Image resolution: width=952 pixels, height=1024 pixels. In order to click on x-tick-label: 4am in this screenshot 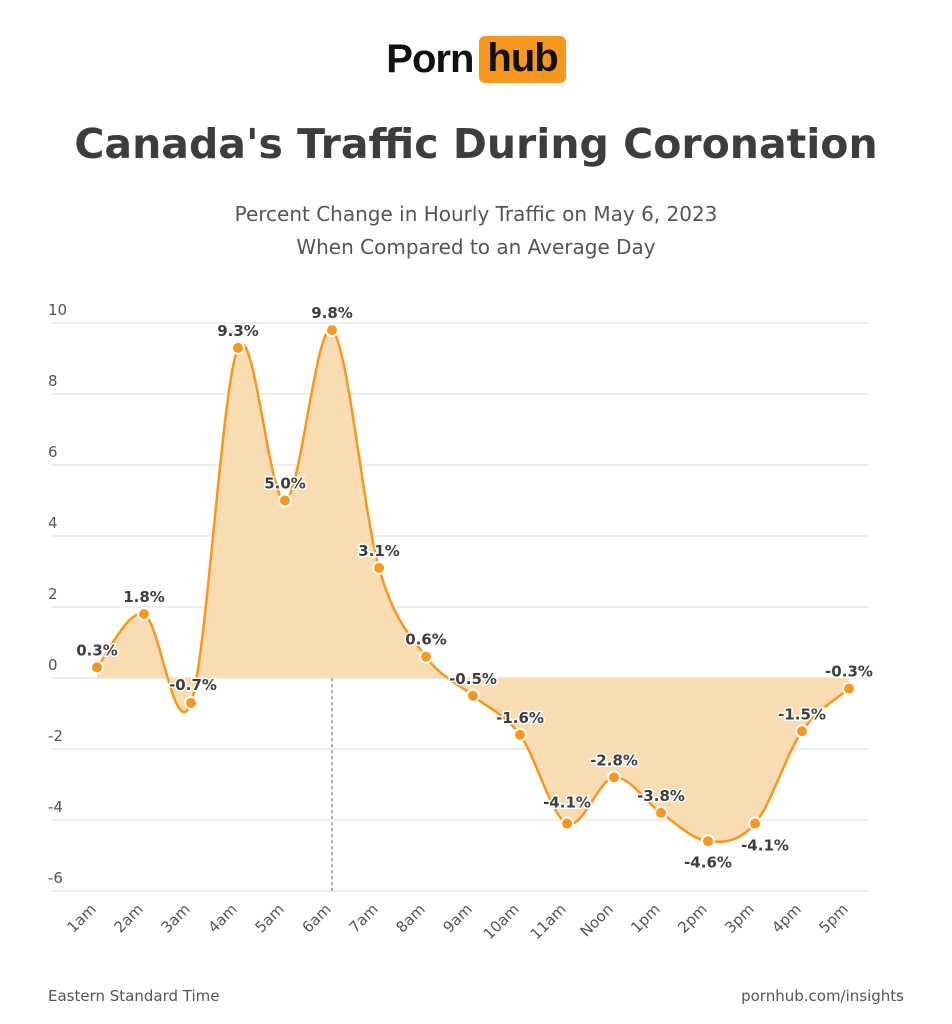, I will do `click(223, 918)`.